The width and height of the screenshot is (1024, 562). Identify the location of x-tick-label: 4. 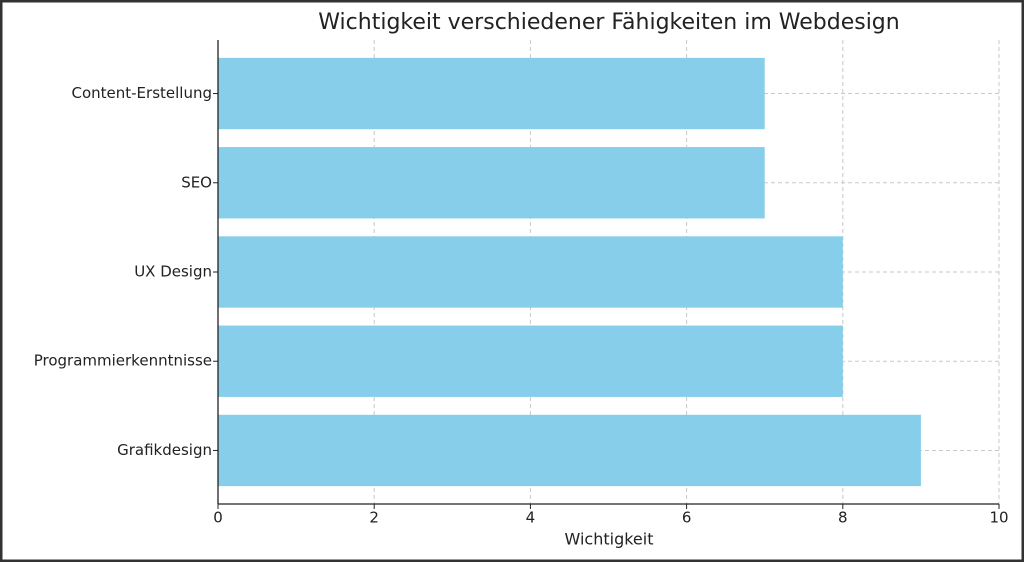
(531, 518).